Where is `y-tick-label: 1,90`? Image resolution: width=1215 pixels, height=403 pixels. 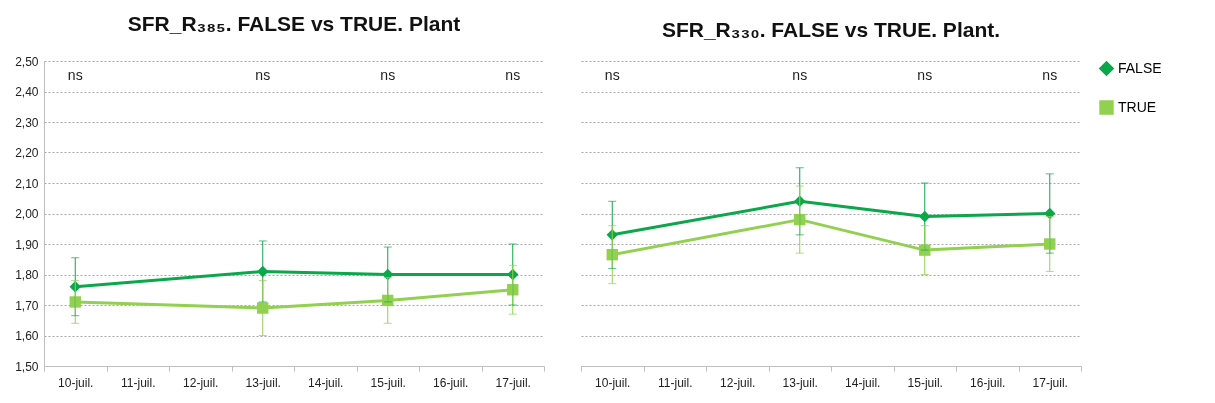 y-tick-label: 1,90 is located at coordinates (27, 244).